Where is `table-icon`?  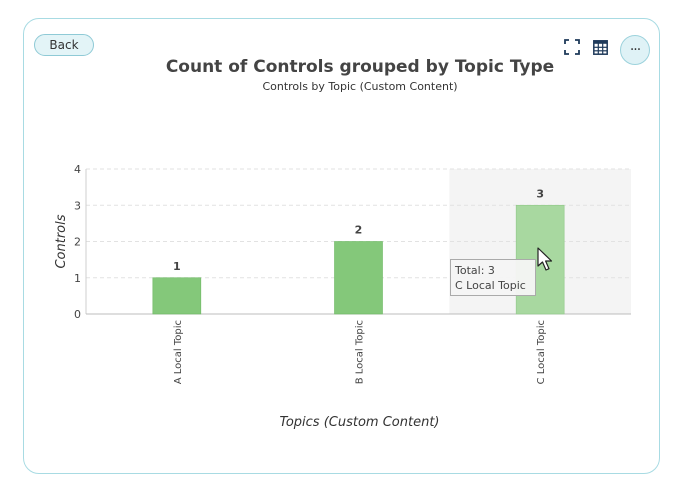 table-icon is located at coordinates (600, 47).